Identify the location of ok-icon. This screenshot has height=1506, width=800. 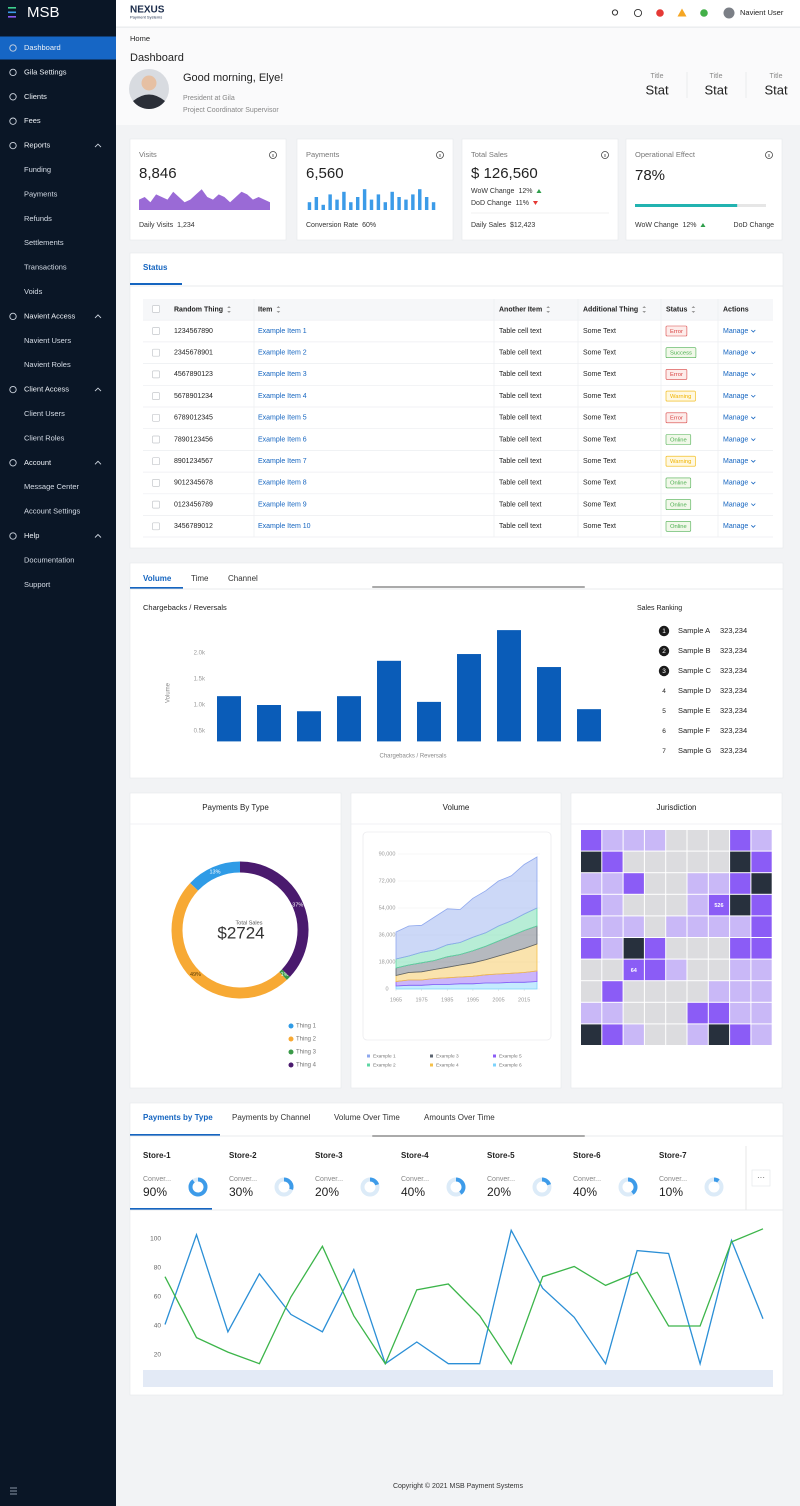
(704, 13).